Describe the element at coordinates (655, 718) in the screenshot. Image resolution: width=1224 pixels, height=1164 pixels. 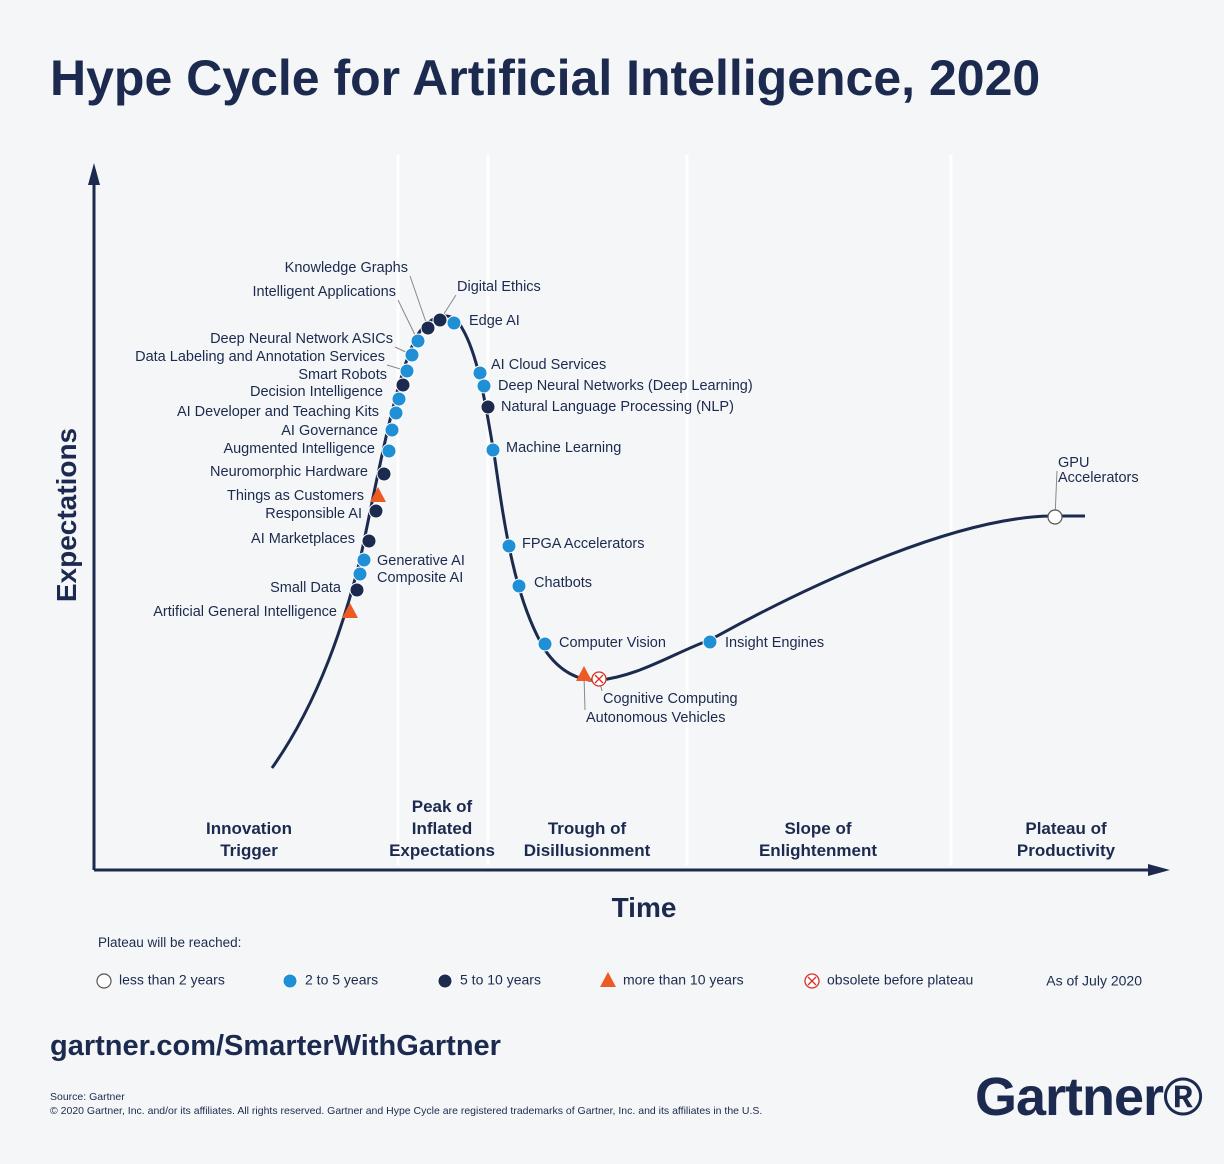
I see `node-label: Autonomous Vehicles` at that location.